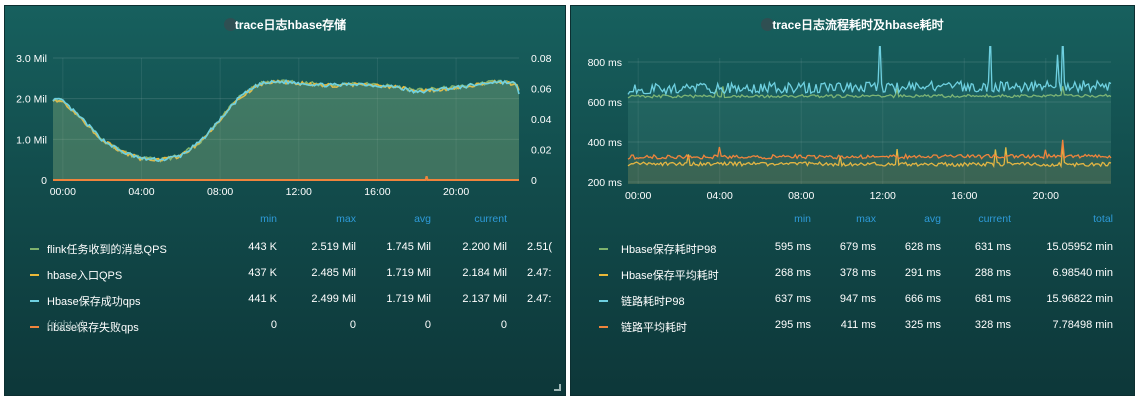  I want to click on value-max: 411 ms, so click(858, 325).